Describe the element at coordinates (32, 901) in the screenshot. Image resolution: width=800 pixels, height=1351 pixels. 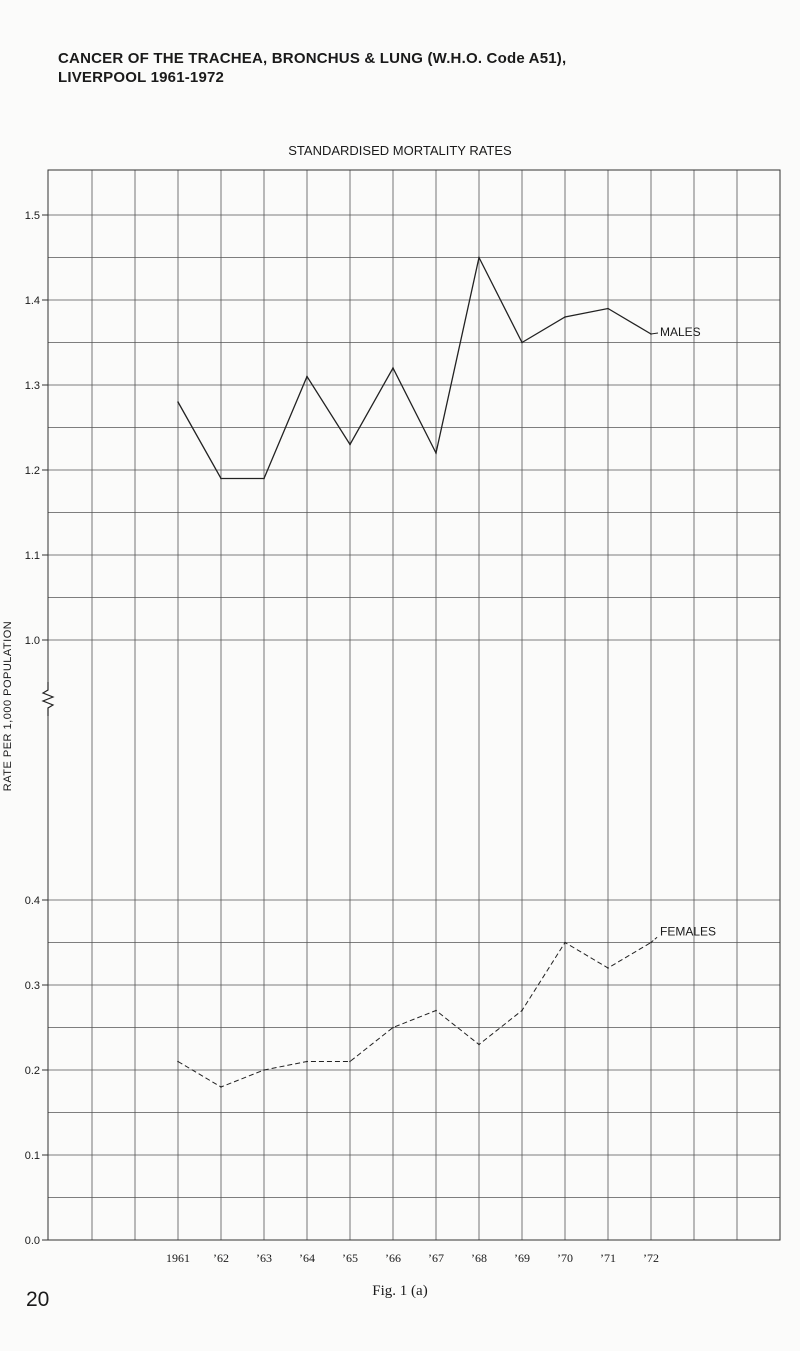
I see `y-tick-label: 0.4` at that location.